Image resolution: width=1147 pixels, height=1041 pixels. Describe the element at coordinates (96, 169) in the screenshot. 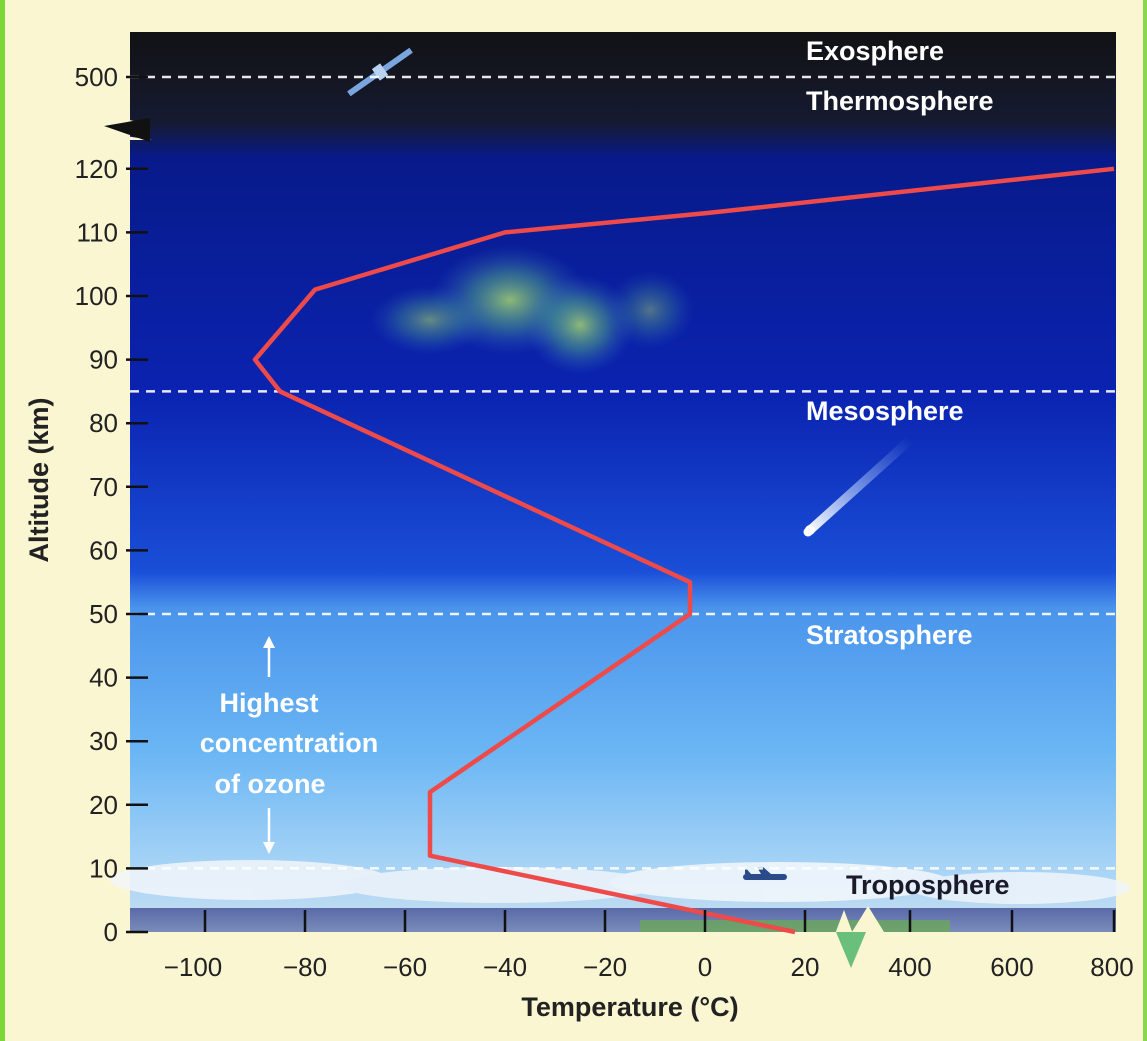

I see `y-tick-label: 120` at that location.